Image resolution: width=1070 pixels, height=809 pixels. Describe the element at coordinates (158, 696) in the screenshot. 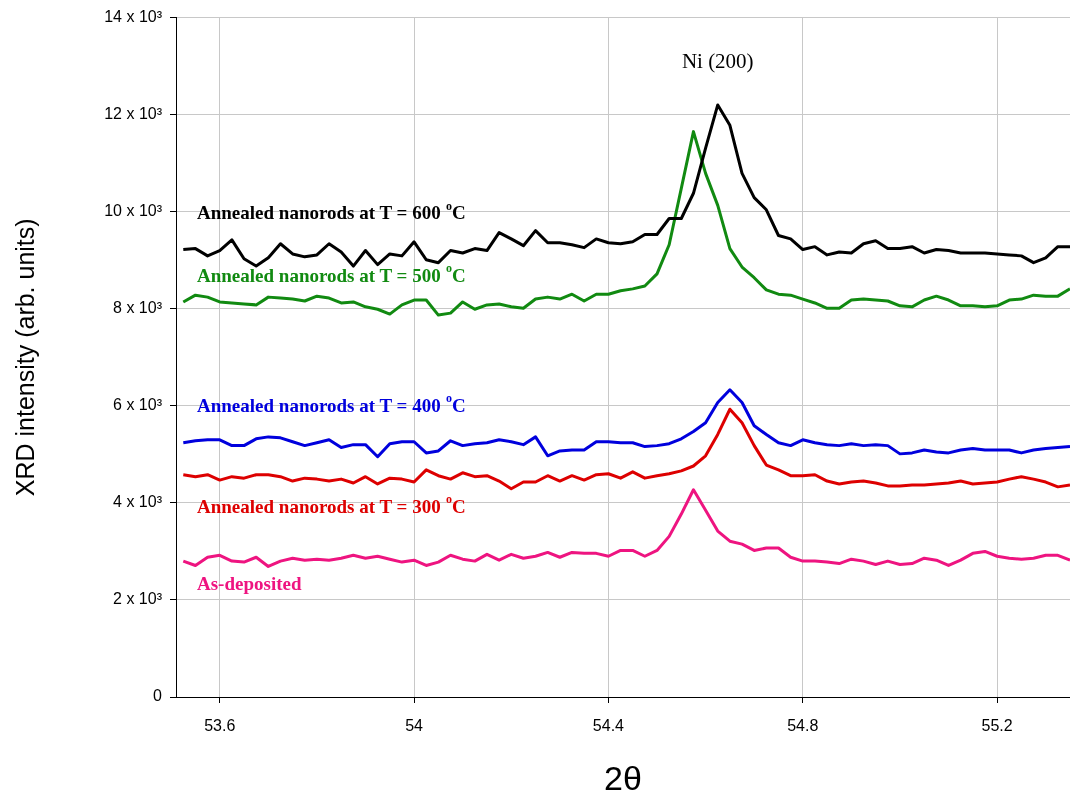

I see `y-tick-label: 0` at that location.